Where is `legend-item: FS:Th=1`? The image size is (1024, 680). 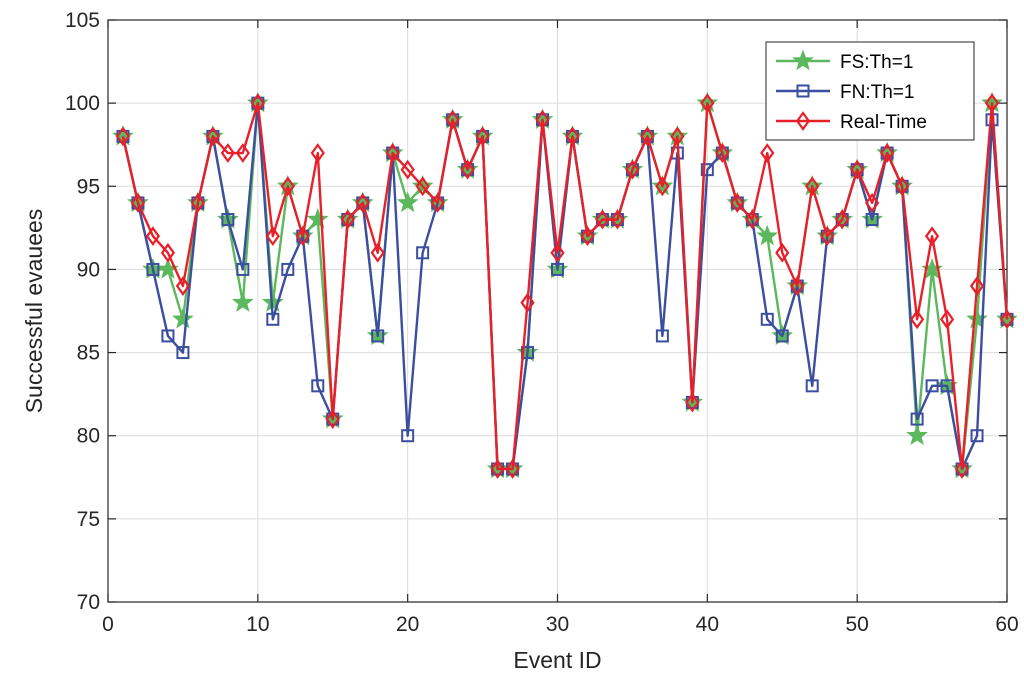 legend-item: FS:Th=1 is located at coordinates (844, 61).